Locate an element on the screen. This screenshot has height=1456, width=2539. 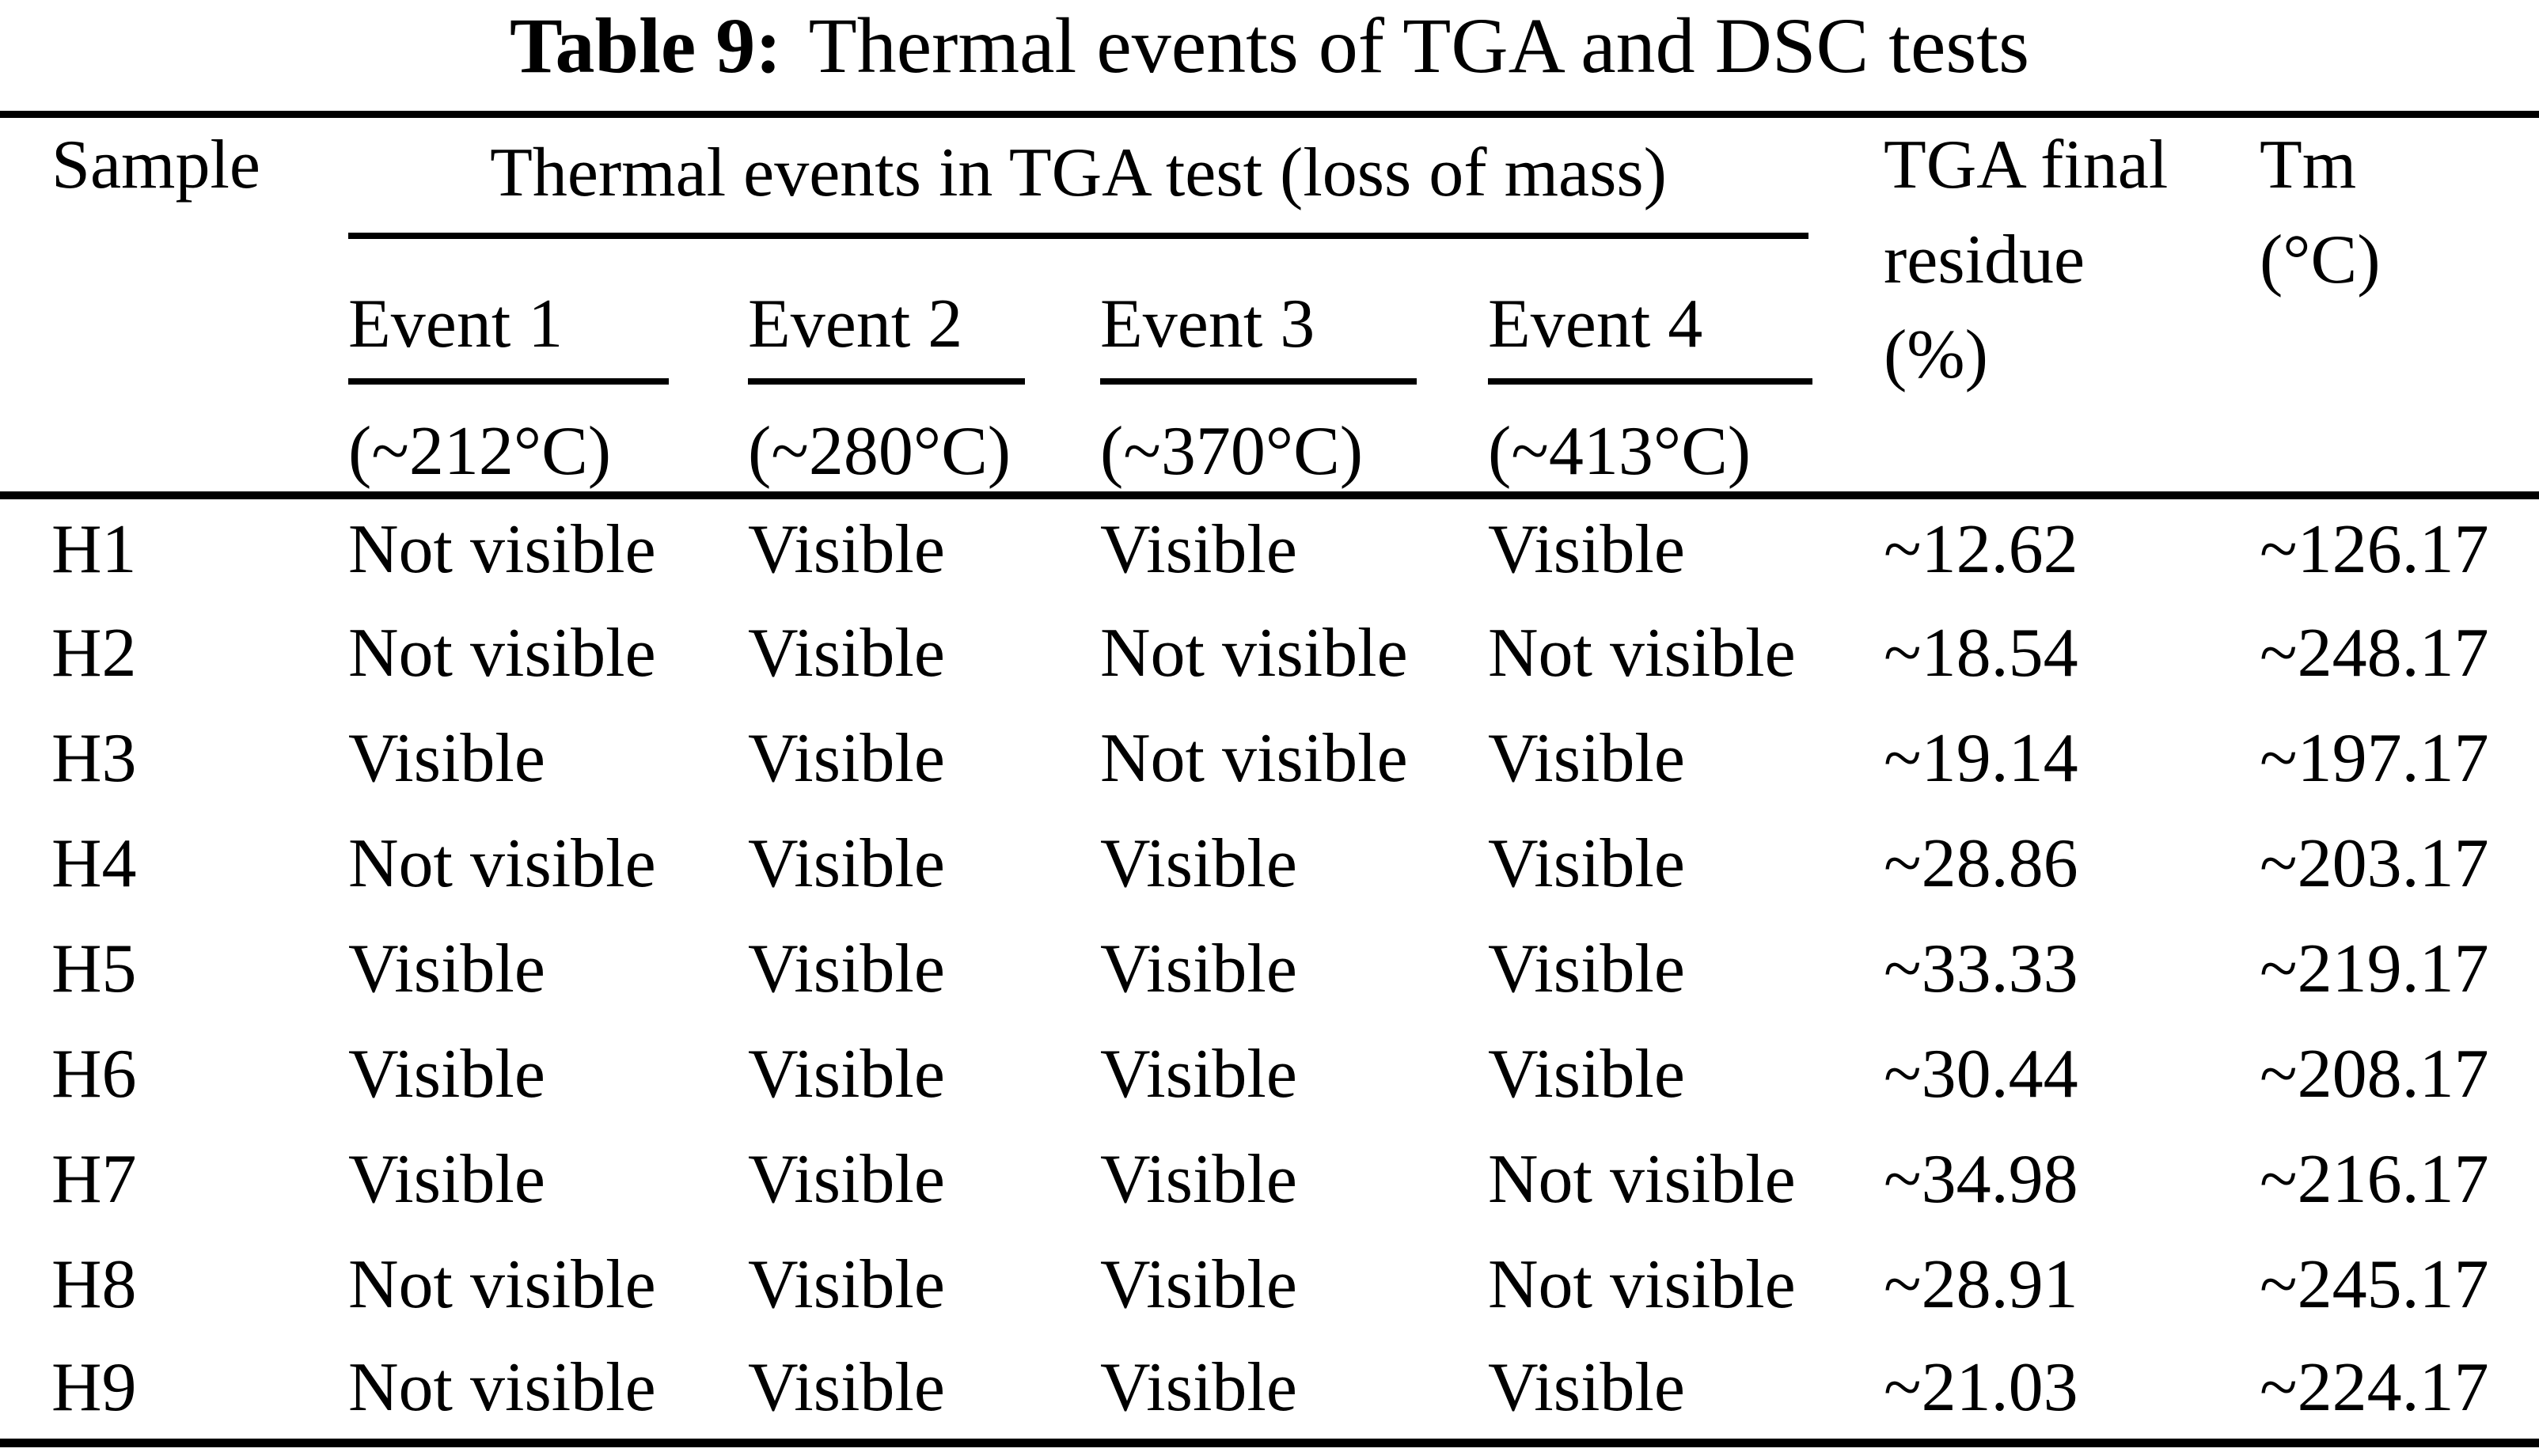
residue-cell: ~21.03 is located at coordinates (1981, 1387).